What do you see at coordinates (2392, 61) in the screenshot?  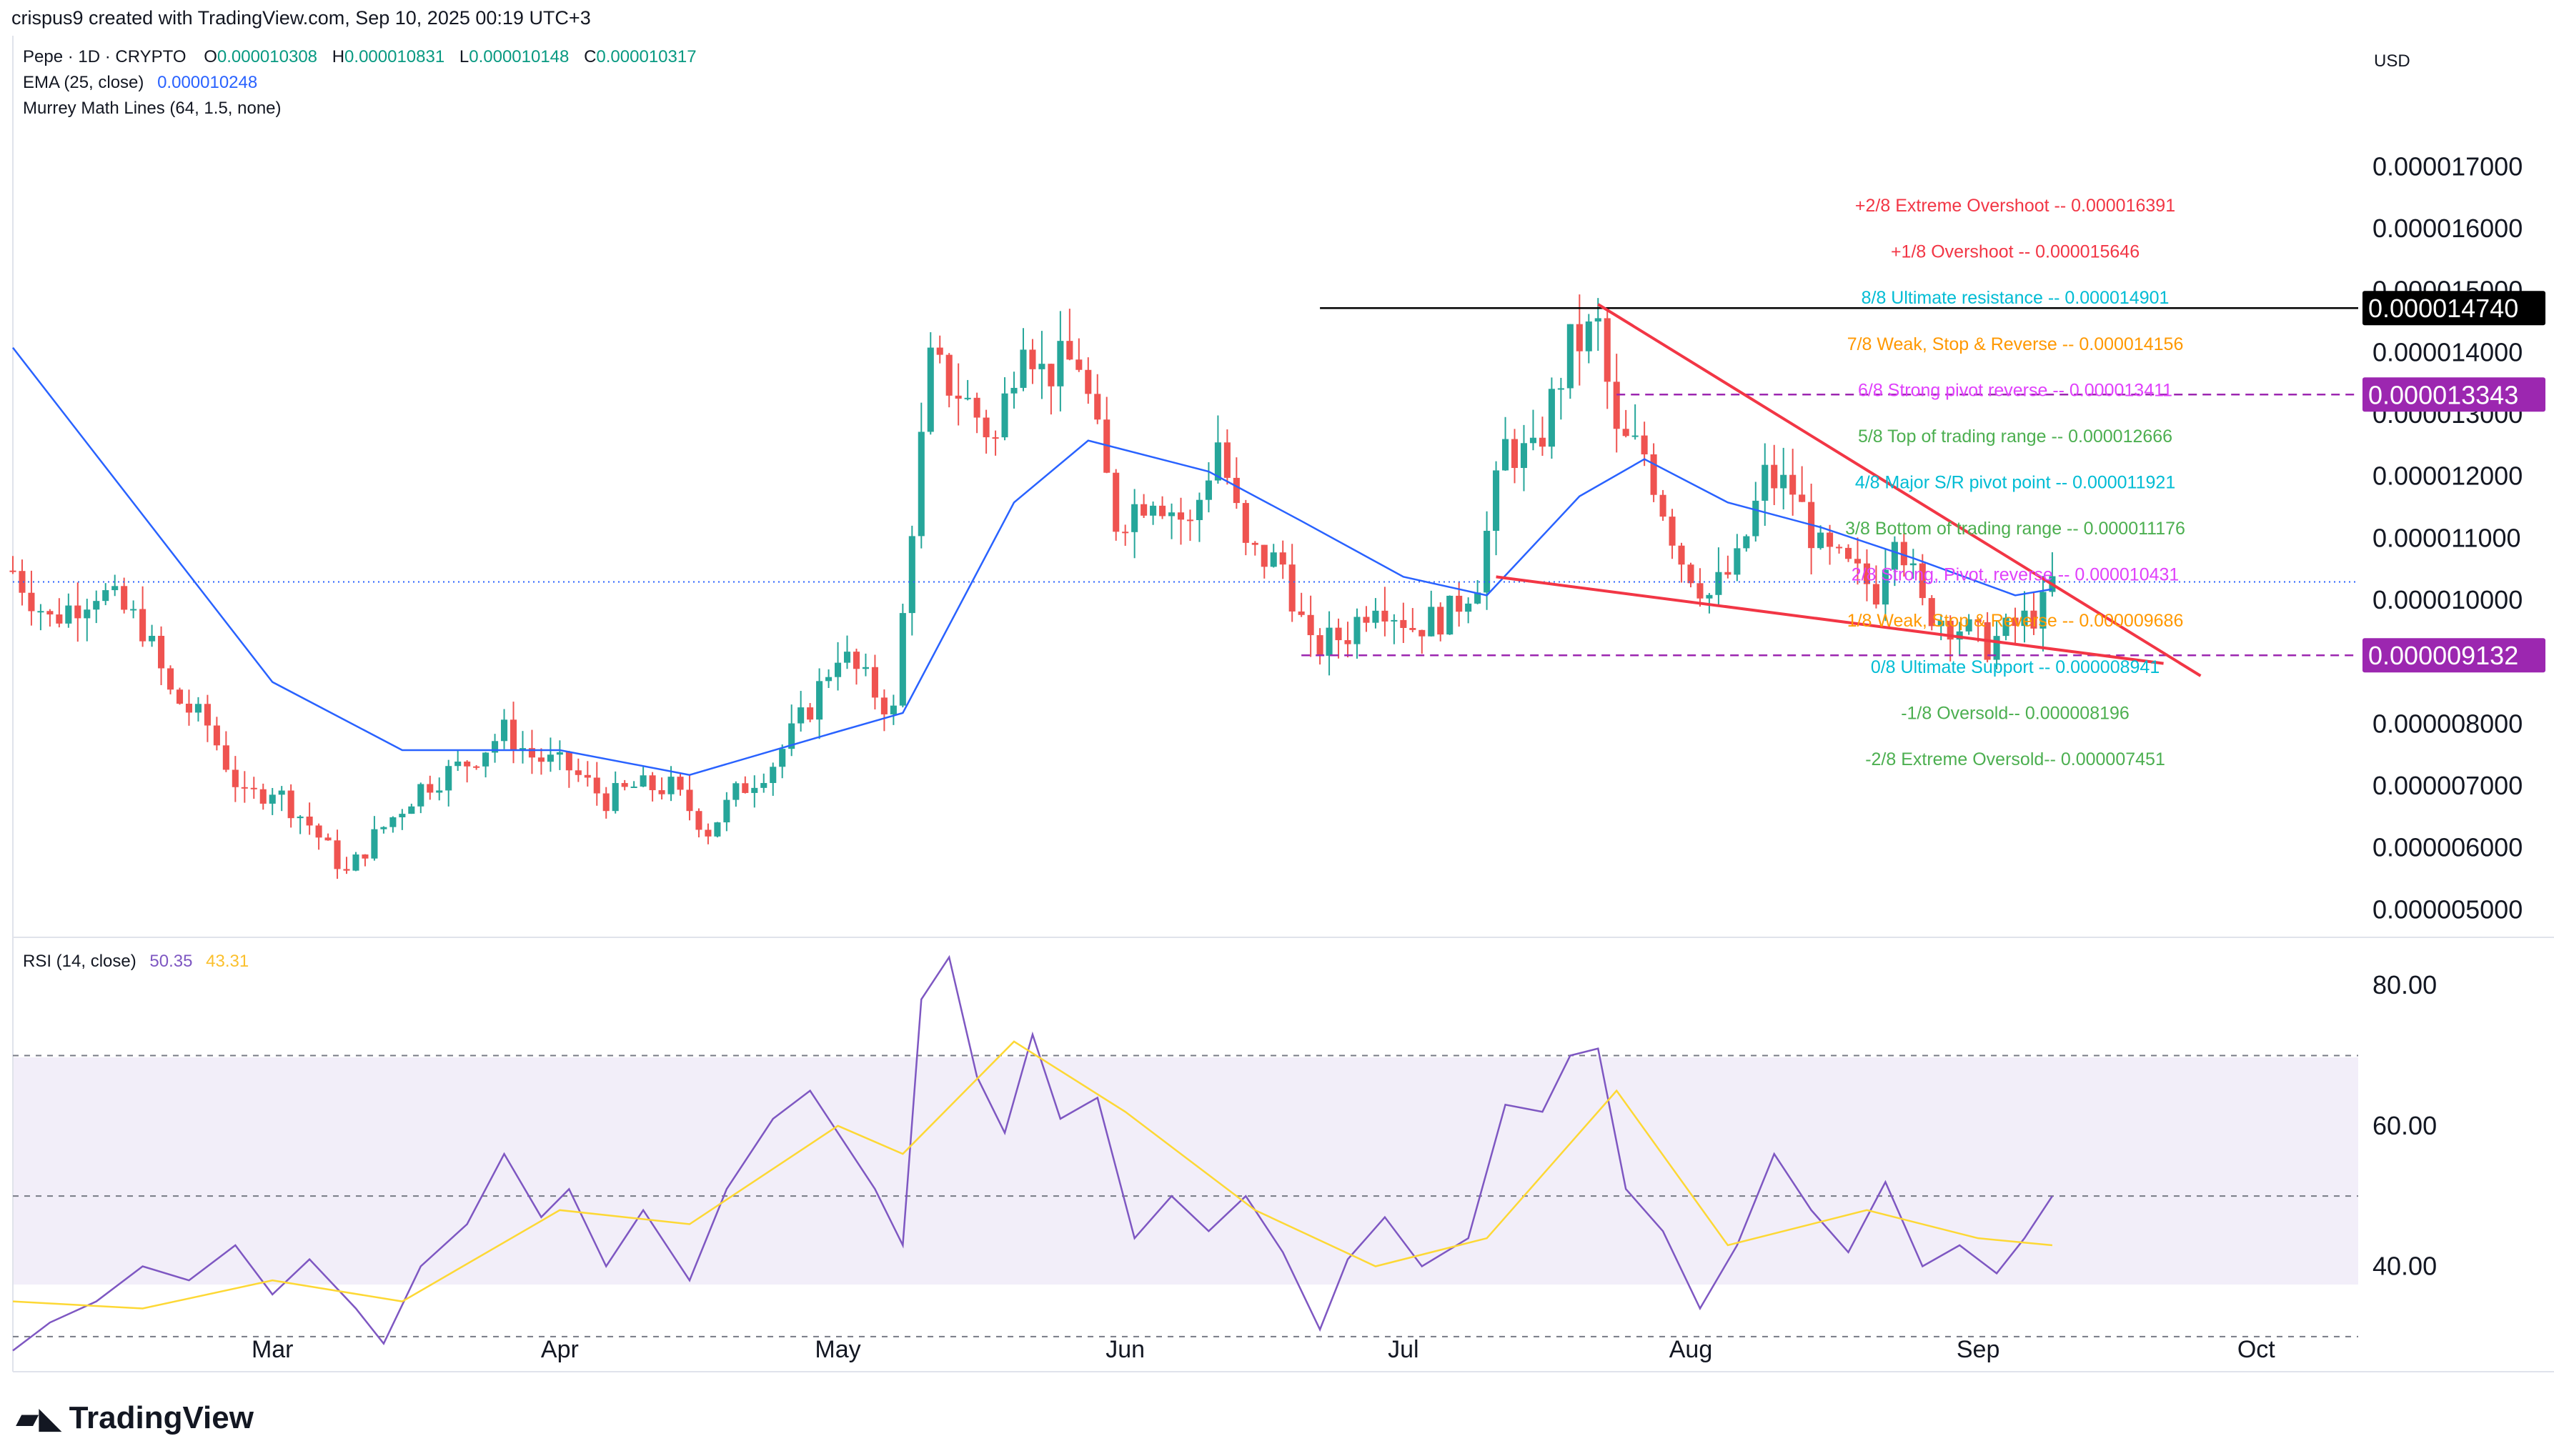 I see `currency-label: USD` at bounding box center [2392, 61].